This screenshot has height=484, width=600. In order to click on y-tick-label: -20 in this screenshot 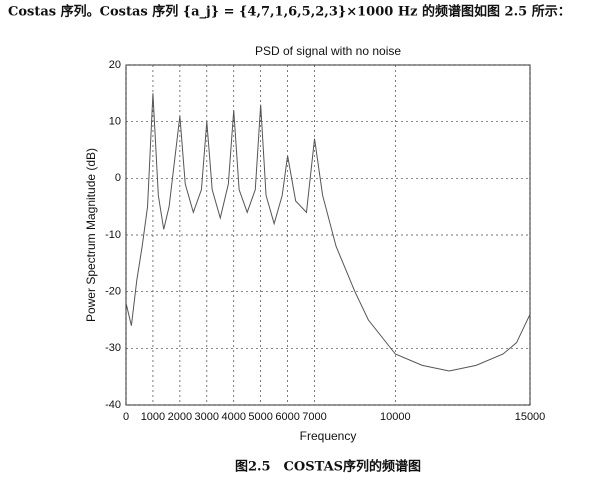, I will do `click(113, 292)`.